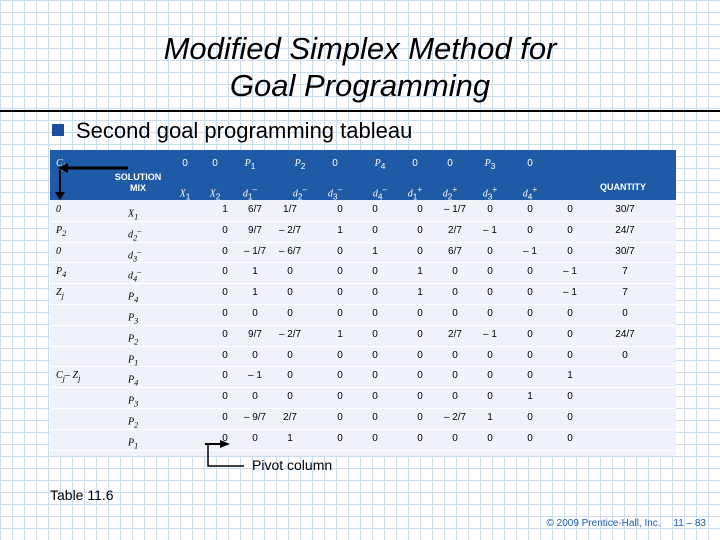 The image size is (720, 540). Describe the element at coordinates (360, 85) in the screenshot. I see `title-line-2: Goal Programming` at that location.